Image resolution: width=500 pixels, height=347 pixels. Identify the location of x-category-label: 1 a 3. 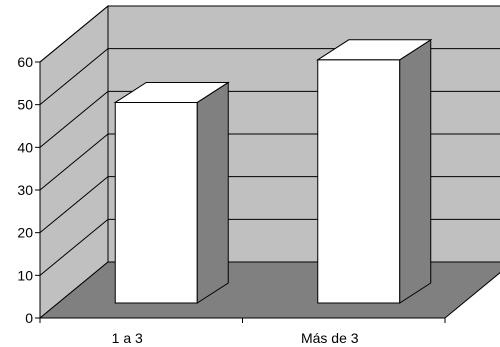
(127, 338).